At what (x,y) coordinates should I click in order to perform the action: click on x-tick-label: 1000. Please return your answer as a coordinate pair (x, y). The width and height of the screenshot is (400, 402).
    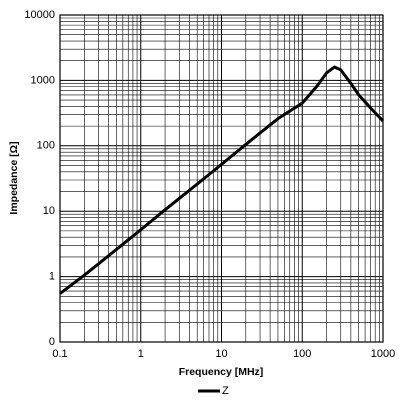
    Looking at the image, I should click on (383, 354).